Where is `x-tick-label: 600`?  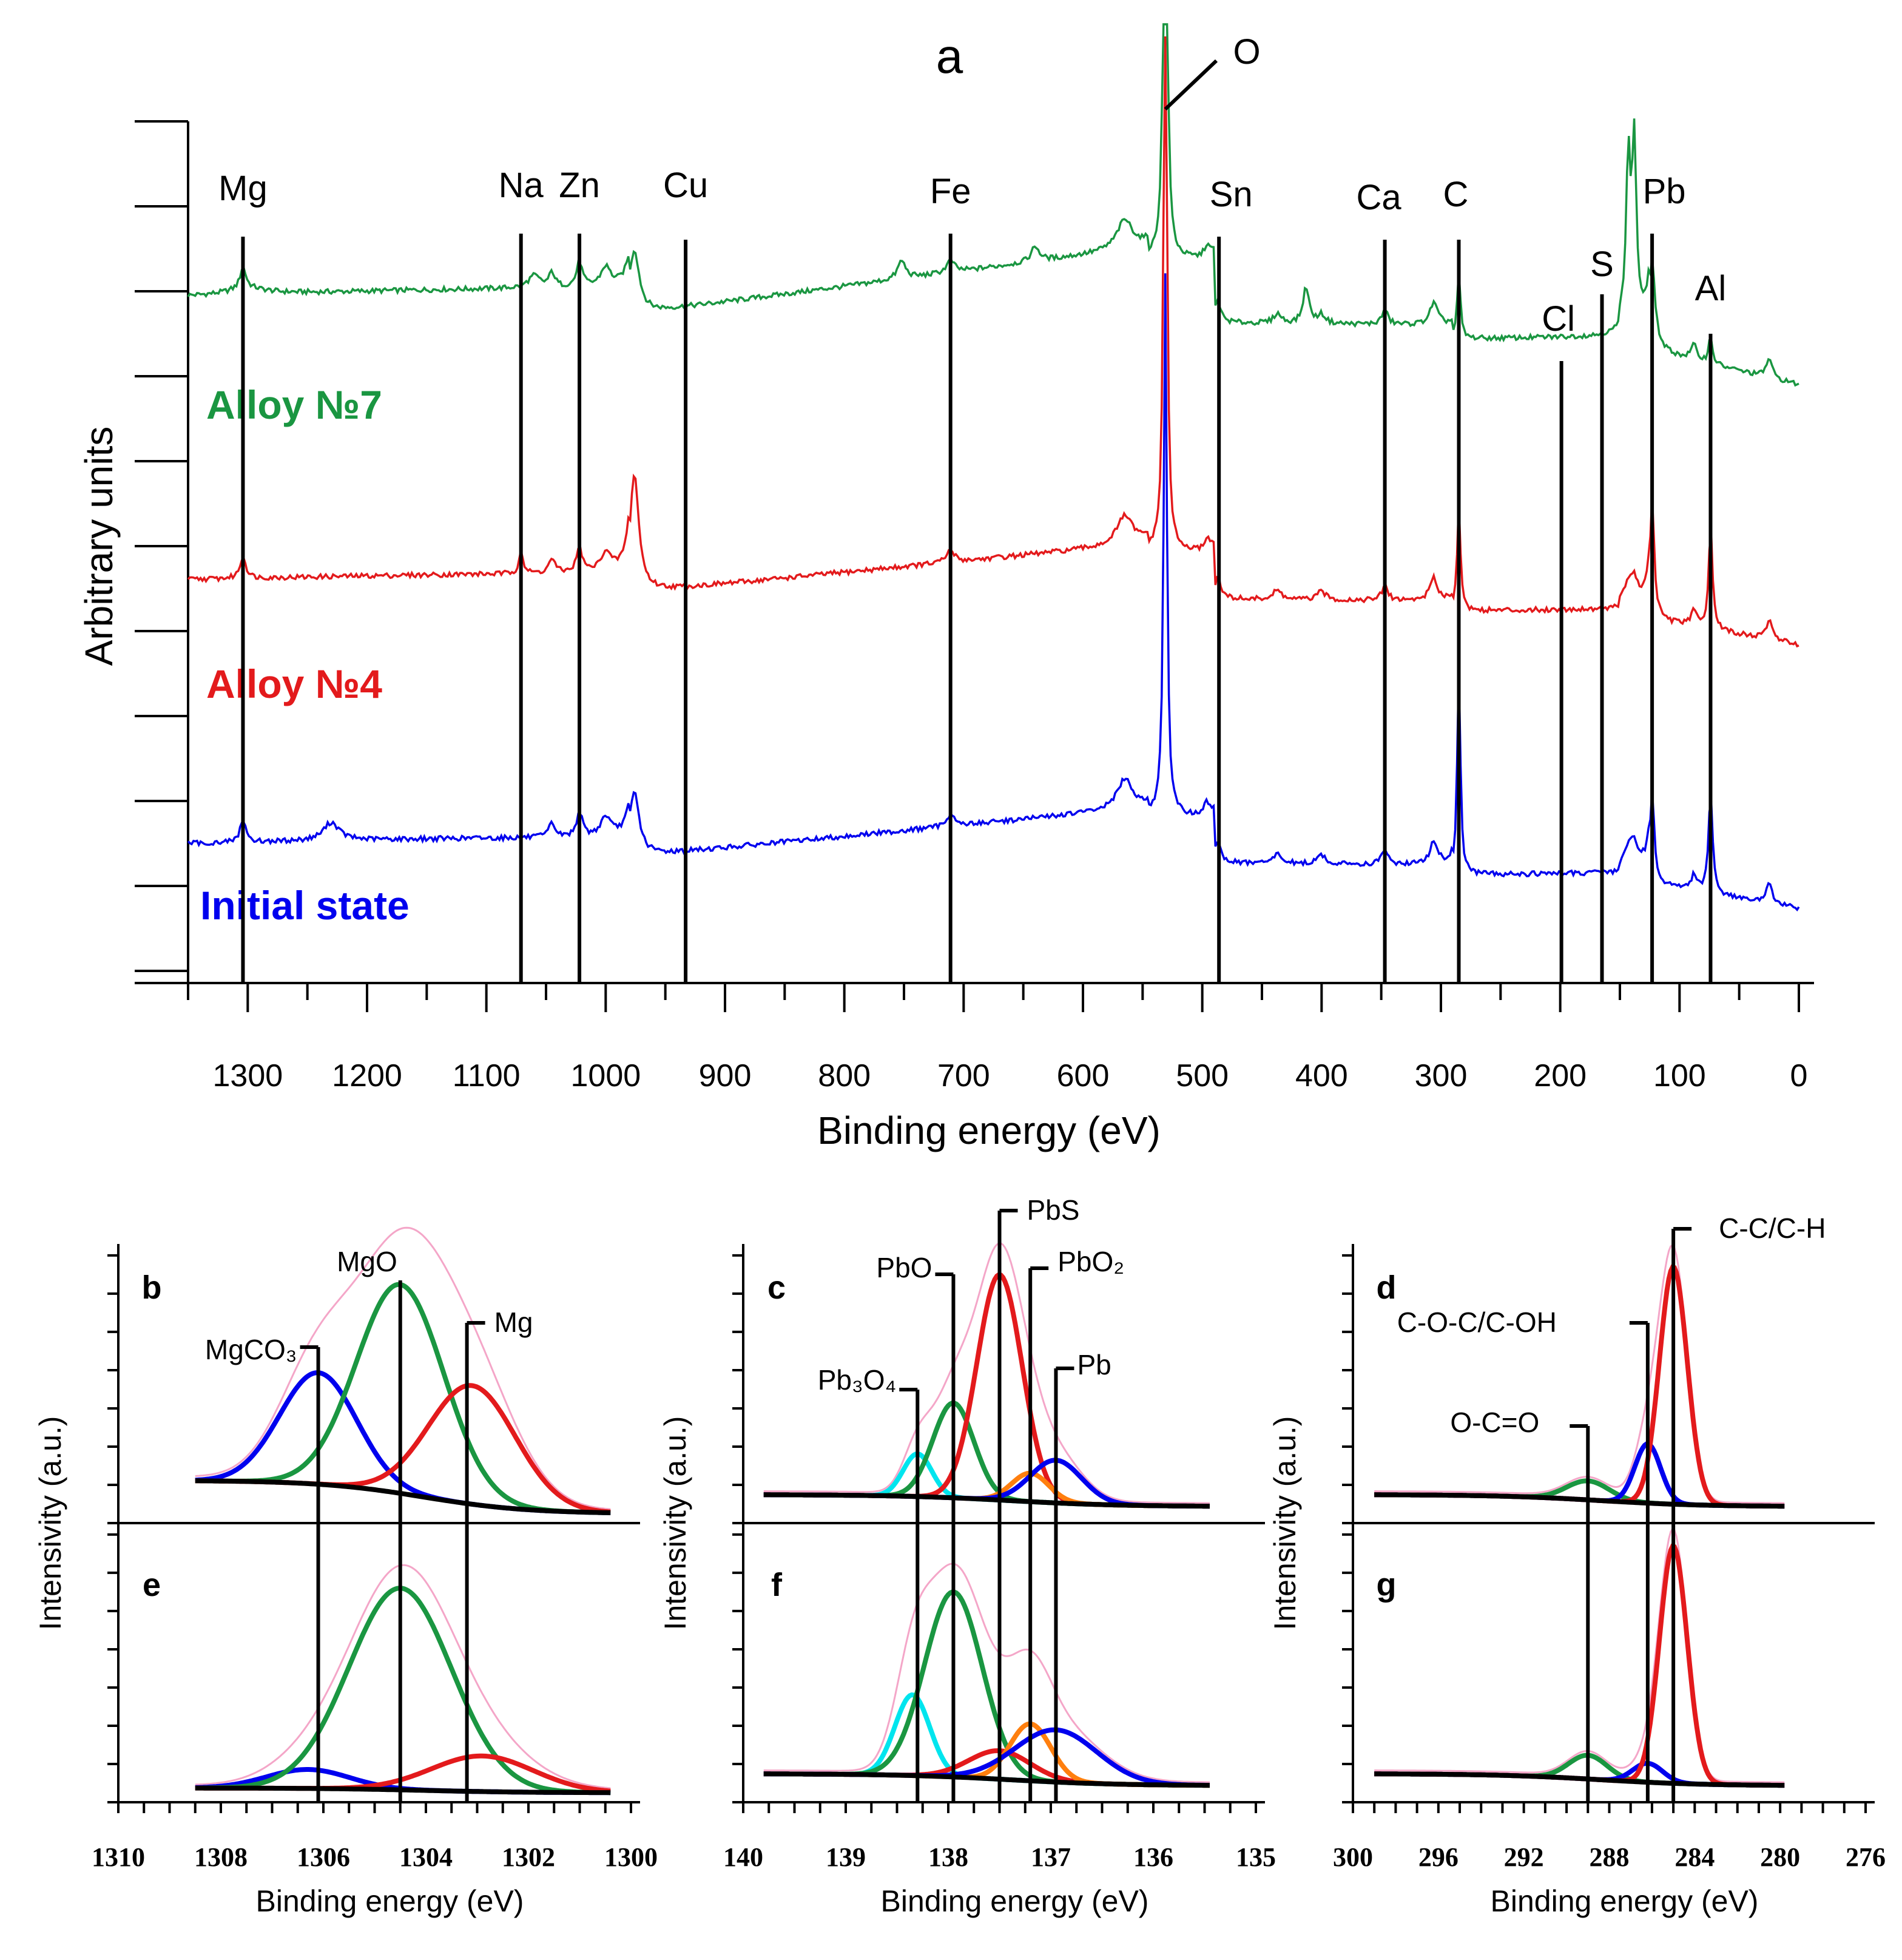
x-tick-label: 600 is located at coordinates (1083, 1075).